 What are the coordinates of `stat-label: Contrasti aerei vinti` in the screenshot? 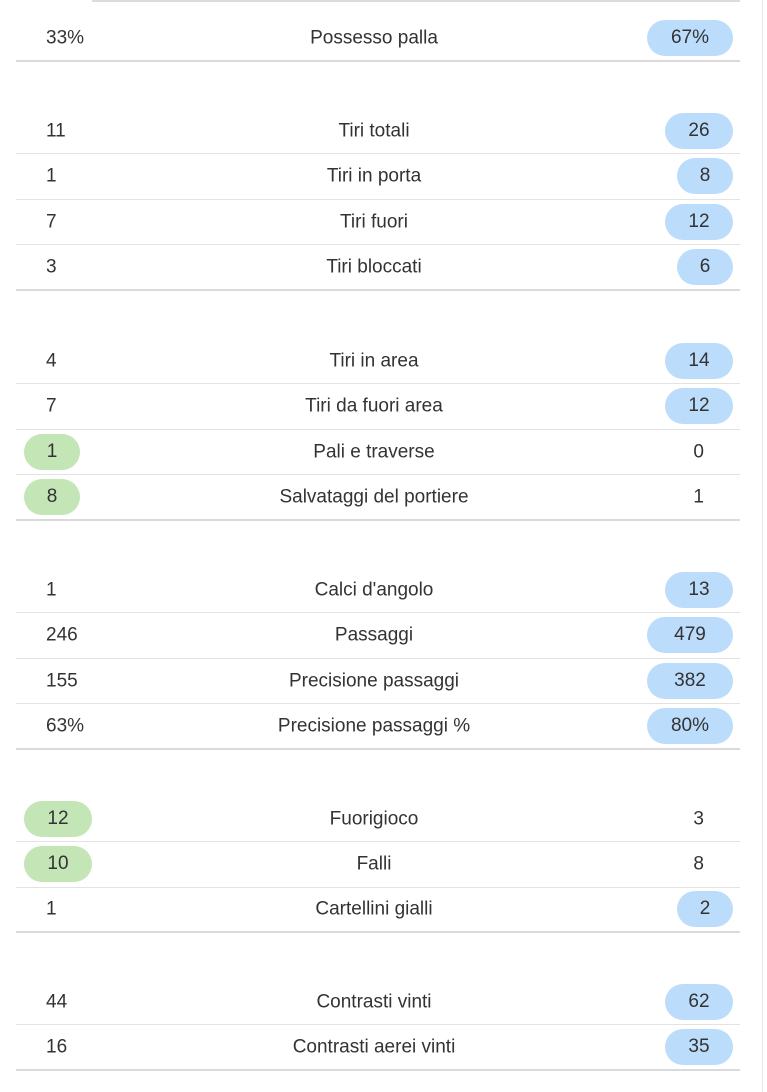 It's located at (374, 1047).